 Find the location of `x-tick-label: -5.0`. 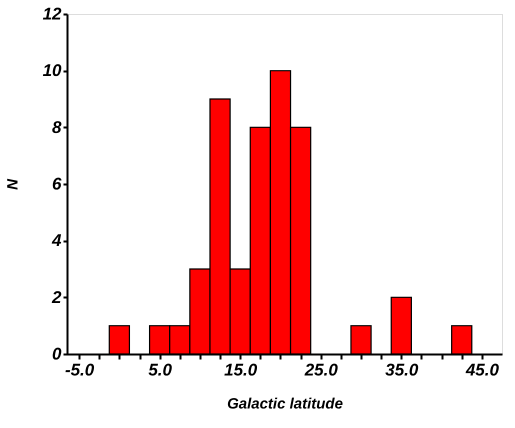

x-tick-label: -5.0 is located at coordinates (79, 370).